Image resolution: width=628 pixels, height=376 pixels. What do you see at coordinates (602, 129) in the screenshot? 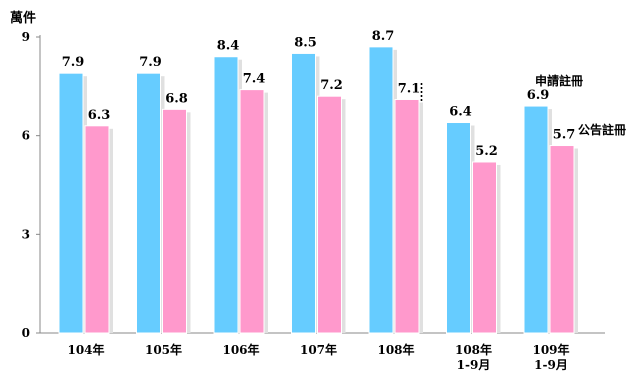
I see `series-label-registration: 公告註冊` at bounding box center [602, 129].